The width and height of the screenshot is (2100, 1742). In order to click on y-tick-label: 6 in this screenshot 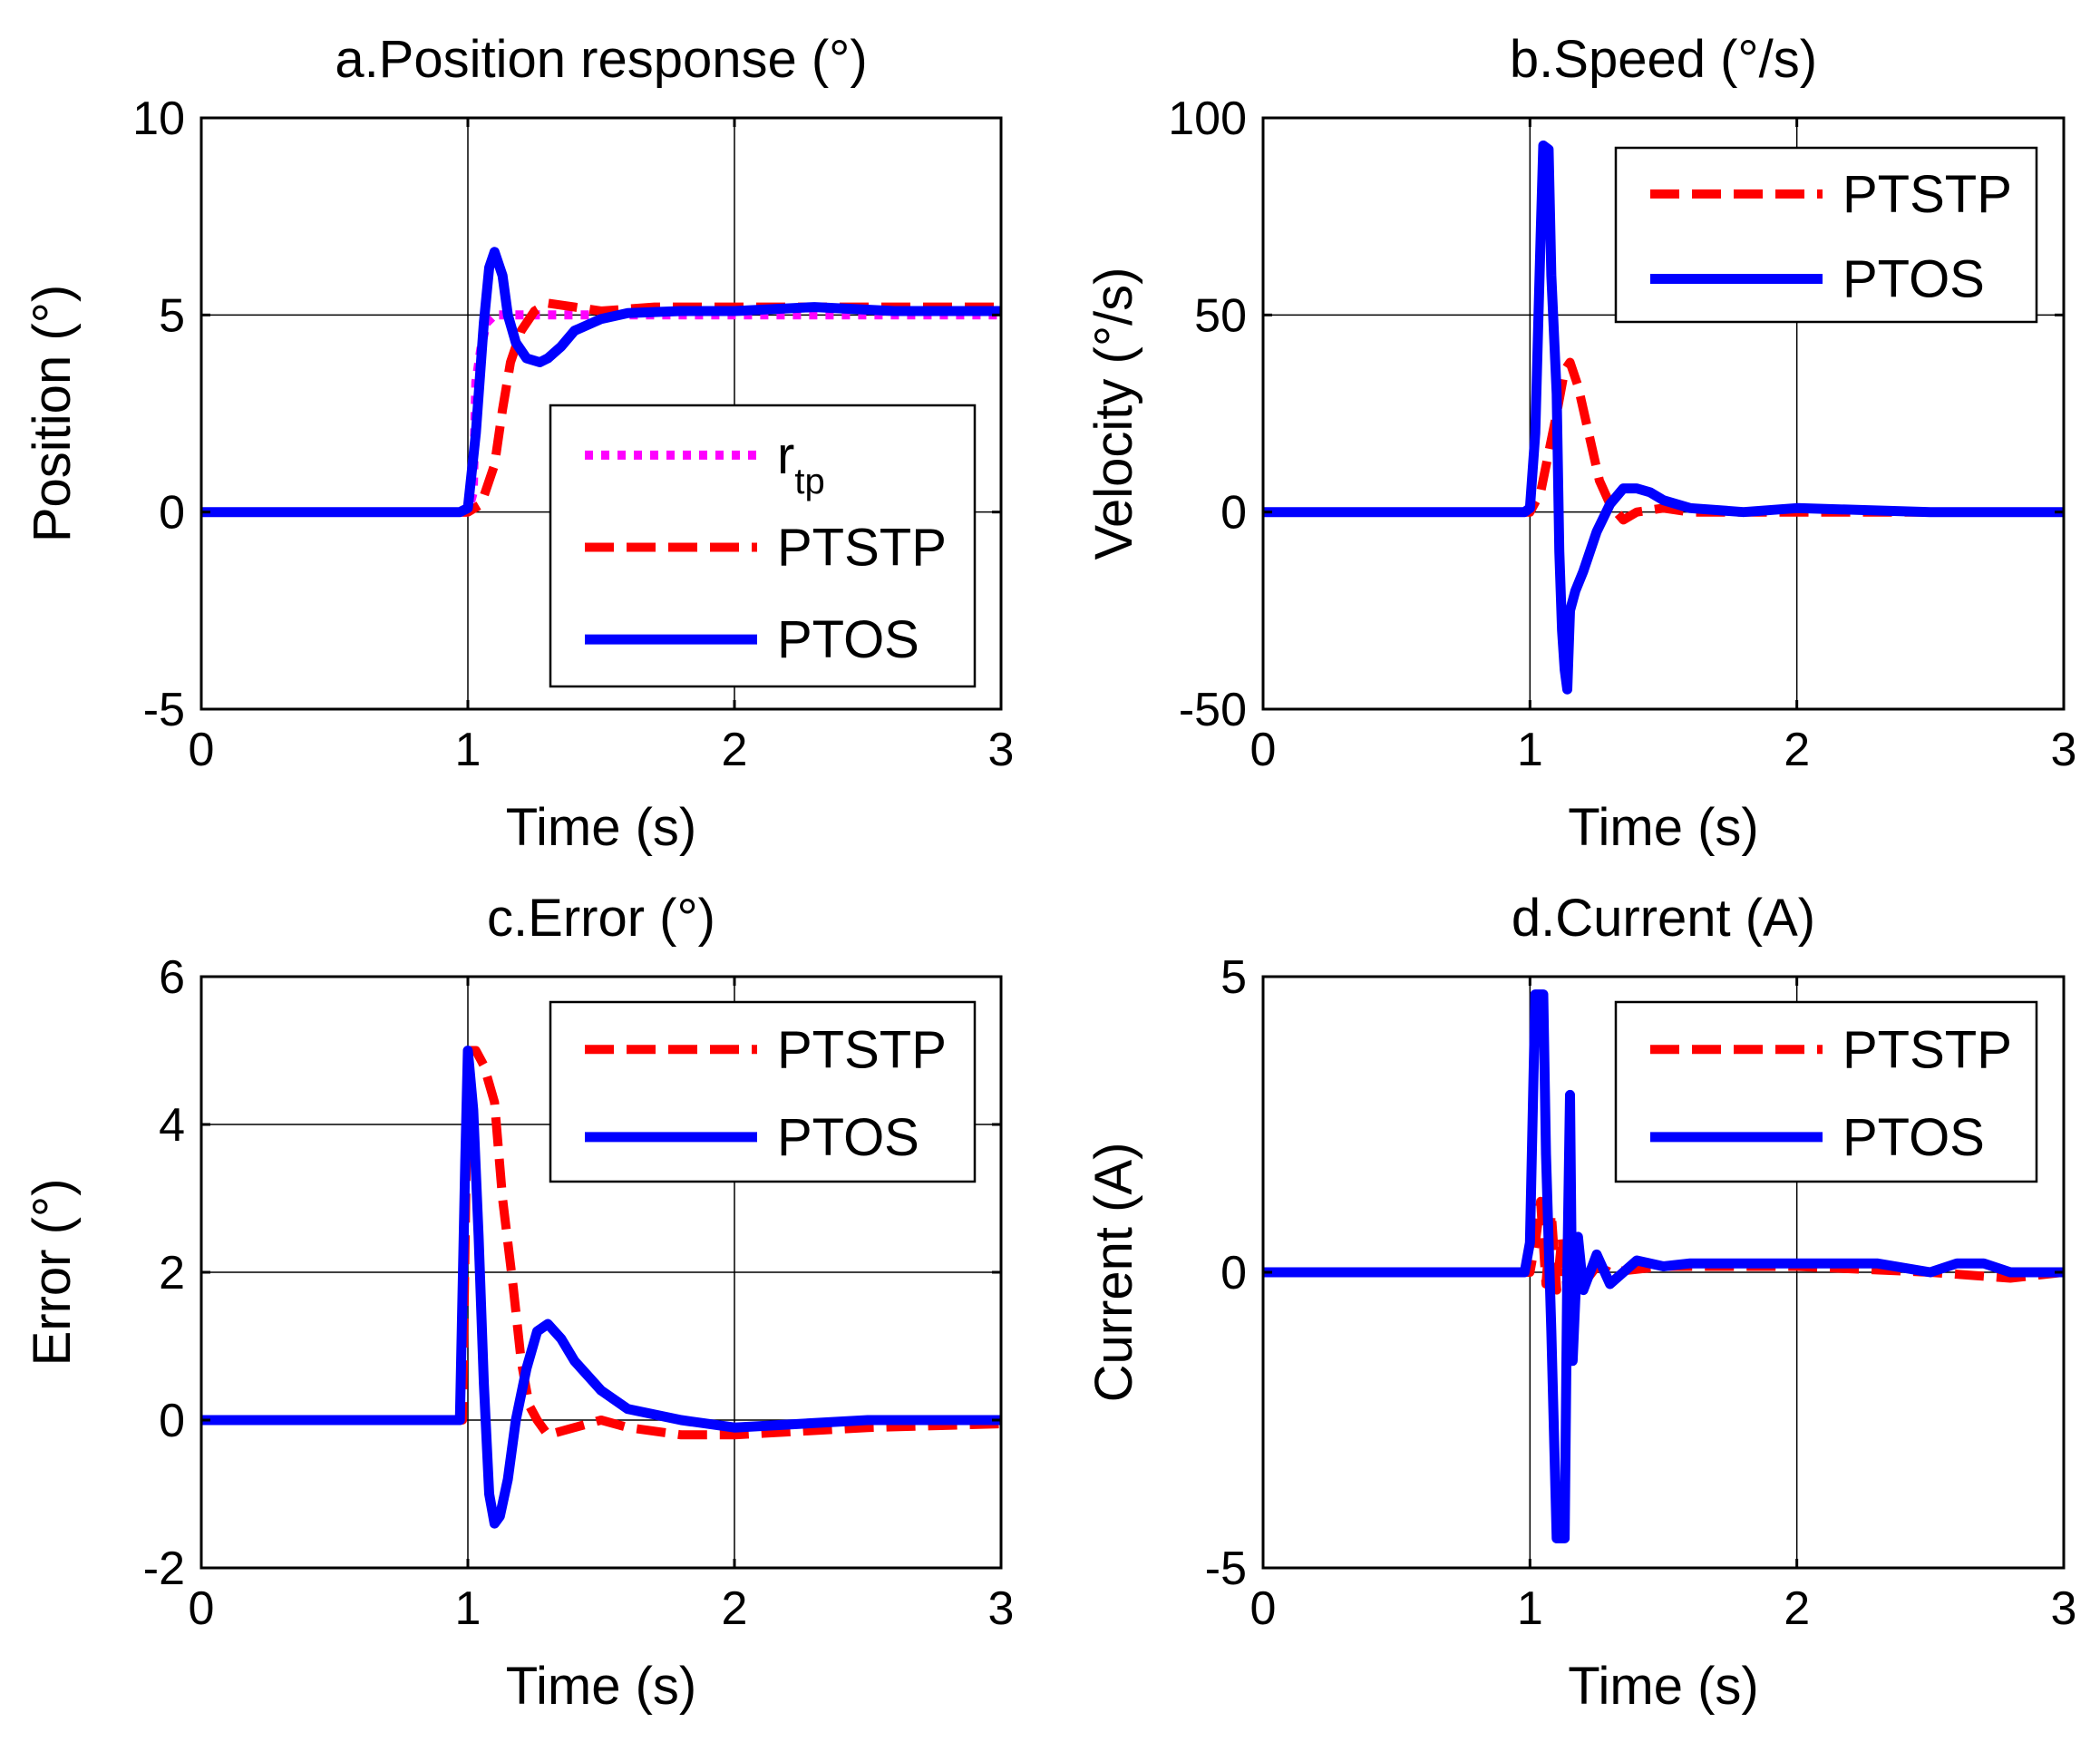, I will do `click(172, 977)`.